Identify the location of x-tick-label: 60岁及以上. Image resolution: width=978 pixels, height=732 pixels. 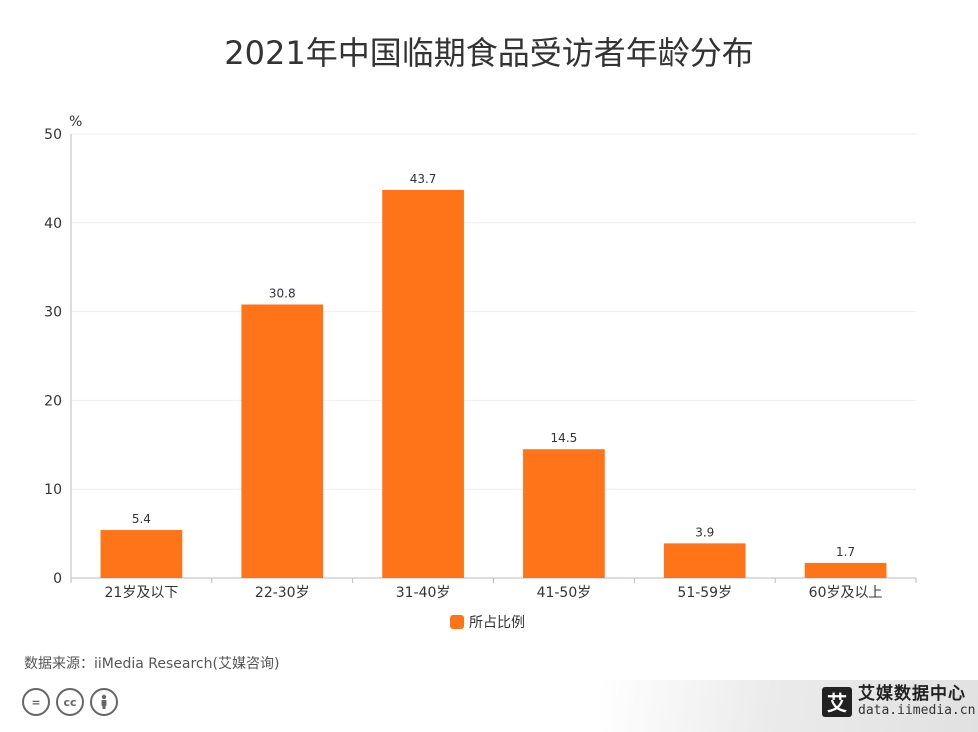
(846, 593).